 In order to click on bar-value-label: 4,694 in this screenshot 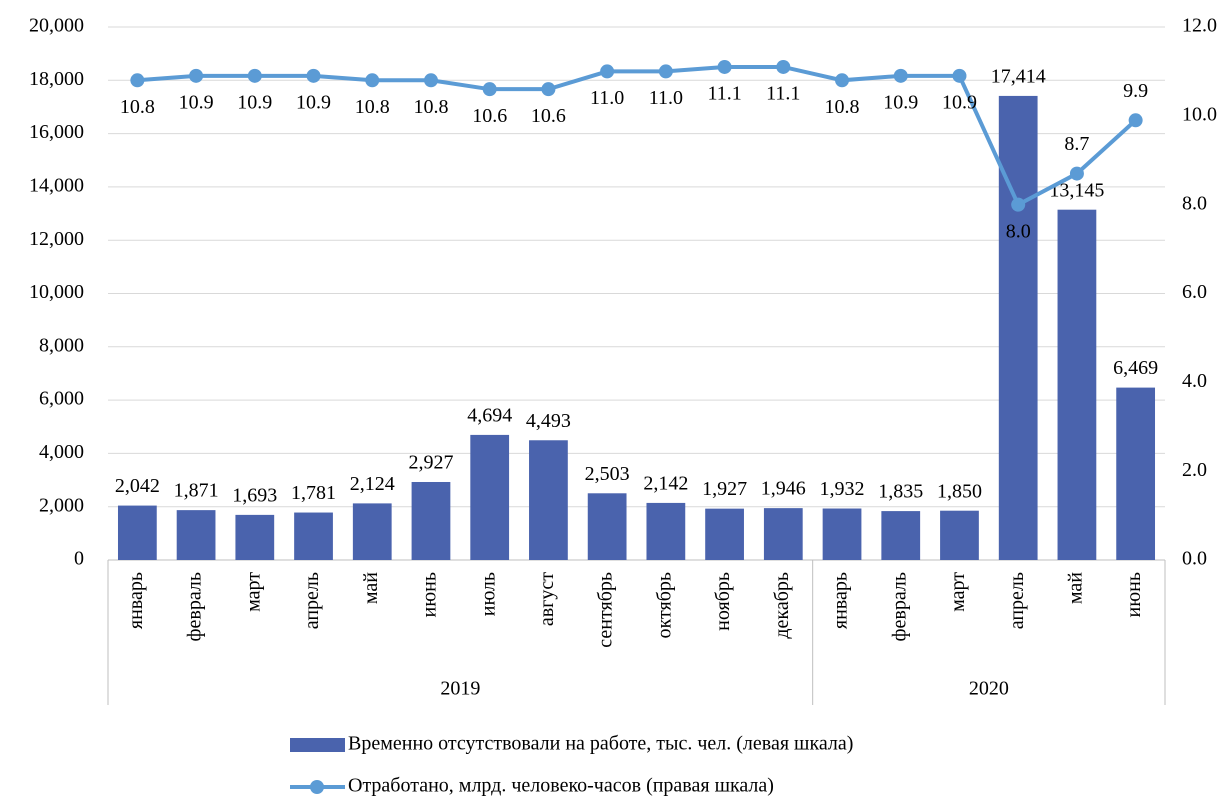, I will do `click(489, 415)`.